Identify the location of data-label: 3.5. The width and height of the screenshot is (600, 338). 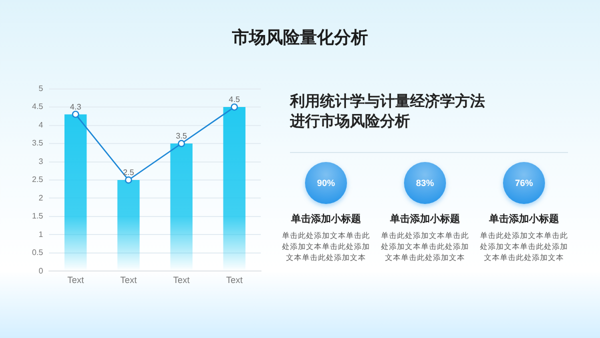
(182, 136).